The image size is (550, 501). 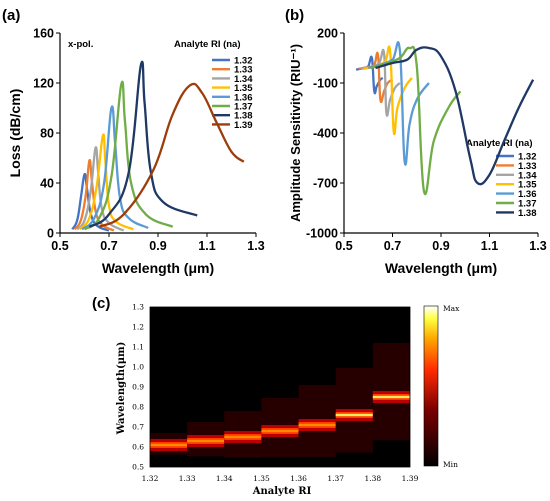 What do you see at coordinates (47, 184) in the screenshot?
I see `y-tick-label: 40` at bounding box center [47, 184].